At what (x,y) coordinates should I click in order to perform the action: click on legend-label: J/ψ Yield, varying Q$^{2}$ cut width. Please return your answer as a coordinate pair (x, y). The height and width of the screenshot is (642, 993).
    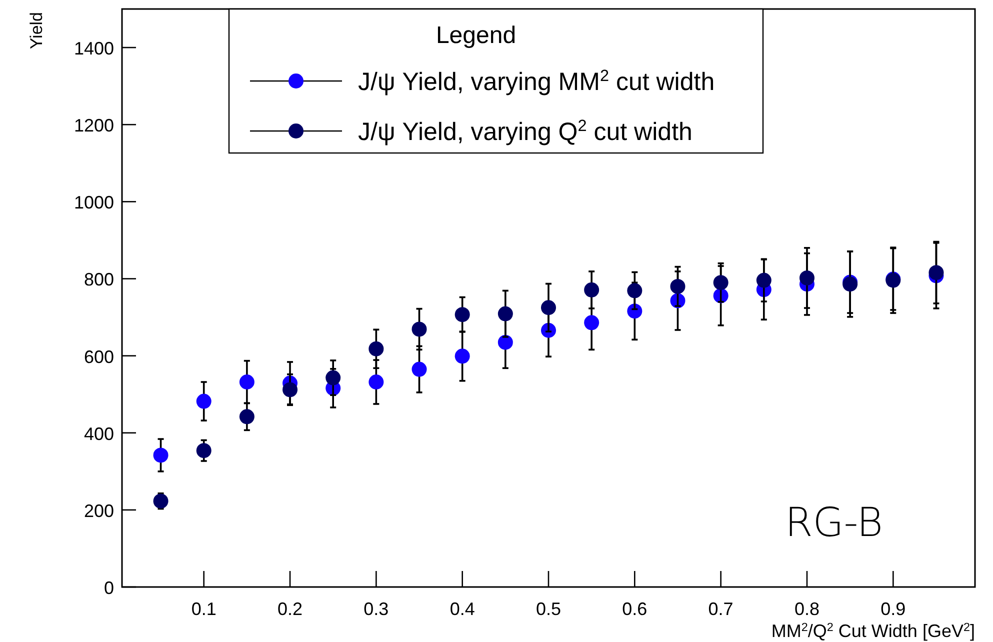
    Looking at the image, I should click on (525, 131).